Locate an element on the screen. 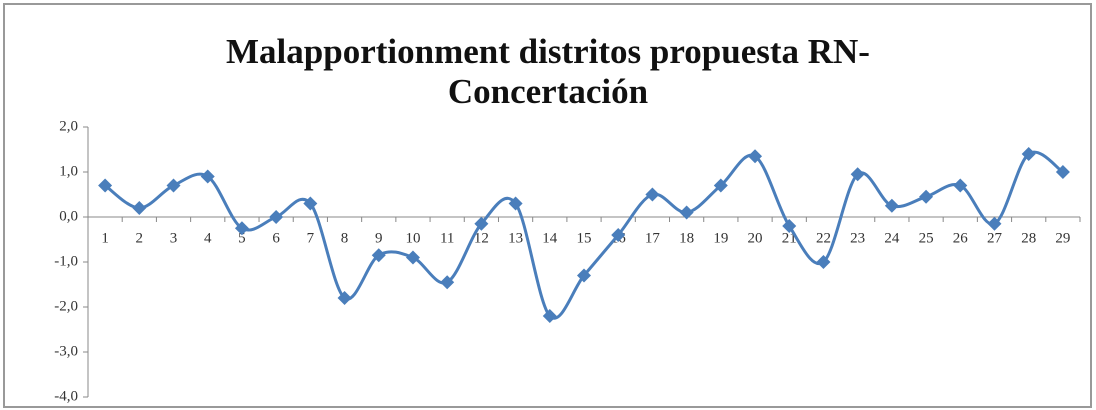 Image resolution: width=1096 pixels, height=410 pixels. y-tick-label: -2,0 is located at coordinates (66, 306).